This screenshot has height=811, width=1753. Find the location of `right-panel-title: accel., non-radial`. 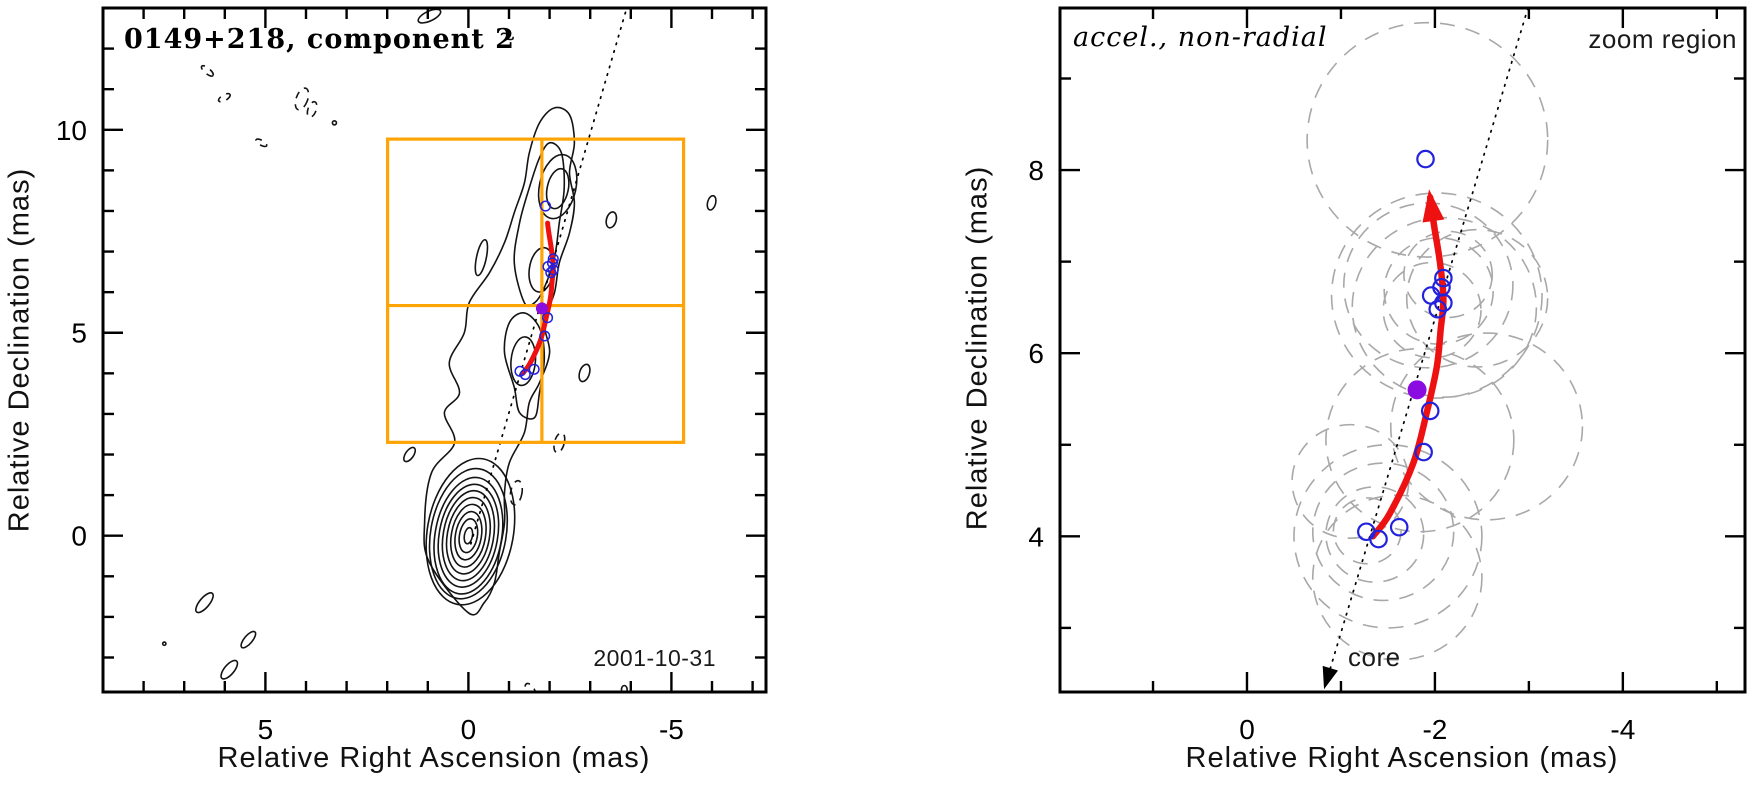

right-panel-title: accel., non-radial is located at coordinates (1200, 37).